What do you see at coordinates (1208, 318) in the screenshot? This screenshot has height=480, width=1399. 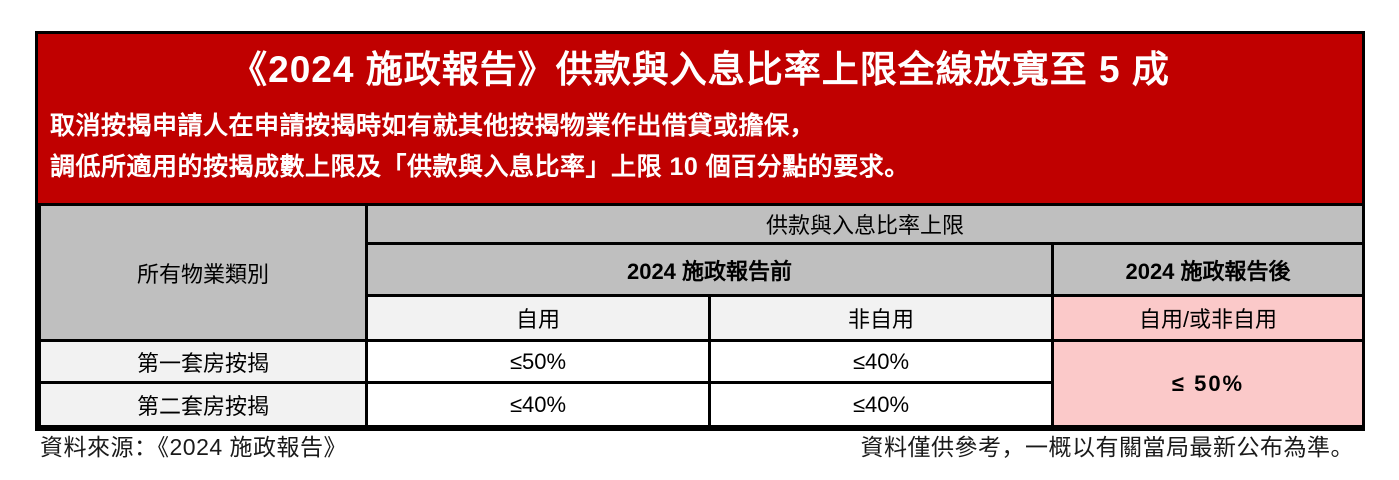 I see `self-or-non-self-use-header: 自用/或非自用` at bounding box center [1208, 318].